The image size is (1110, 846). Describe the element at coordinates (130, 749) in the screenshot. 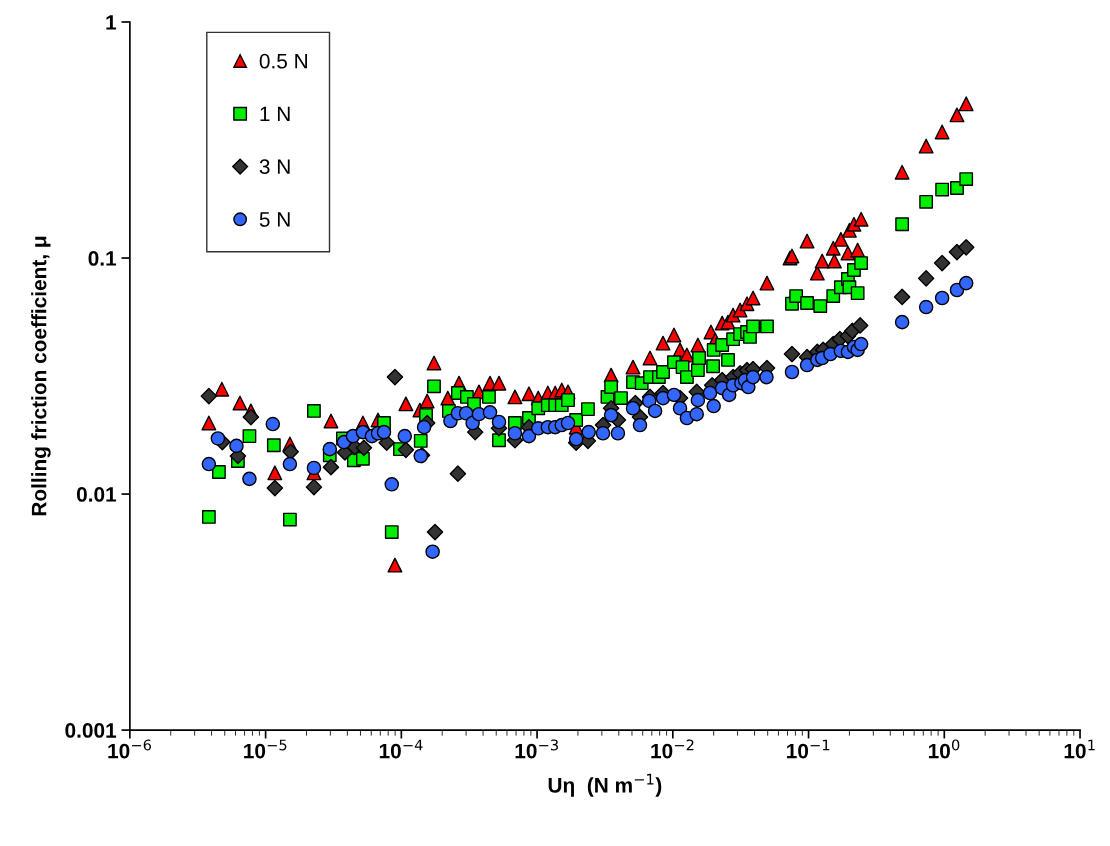

I see `x-tick-label: 10$^{−6}$` at that location.